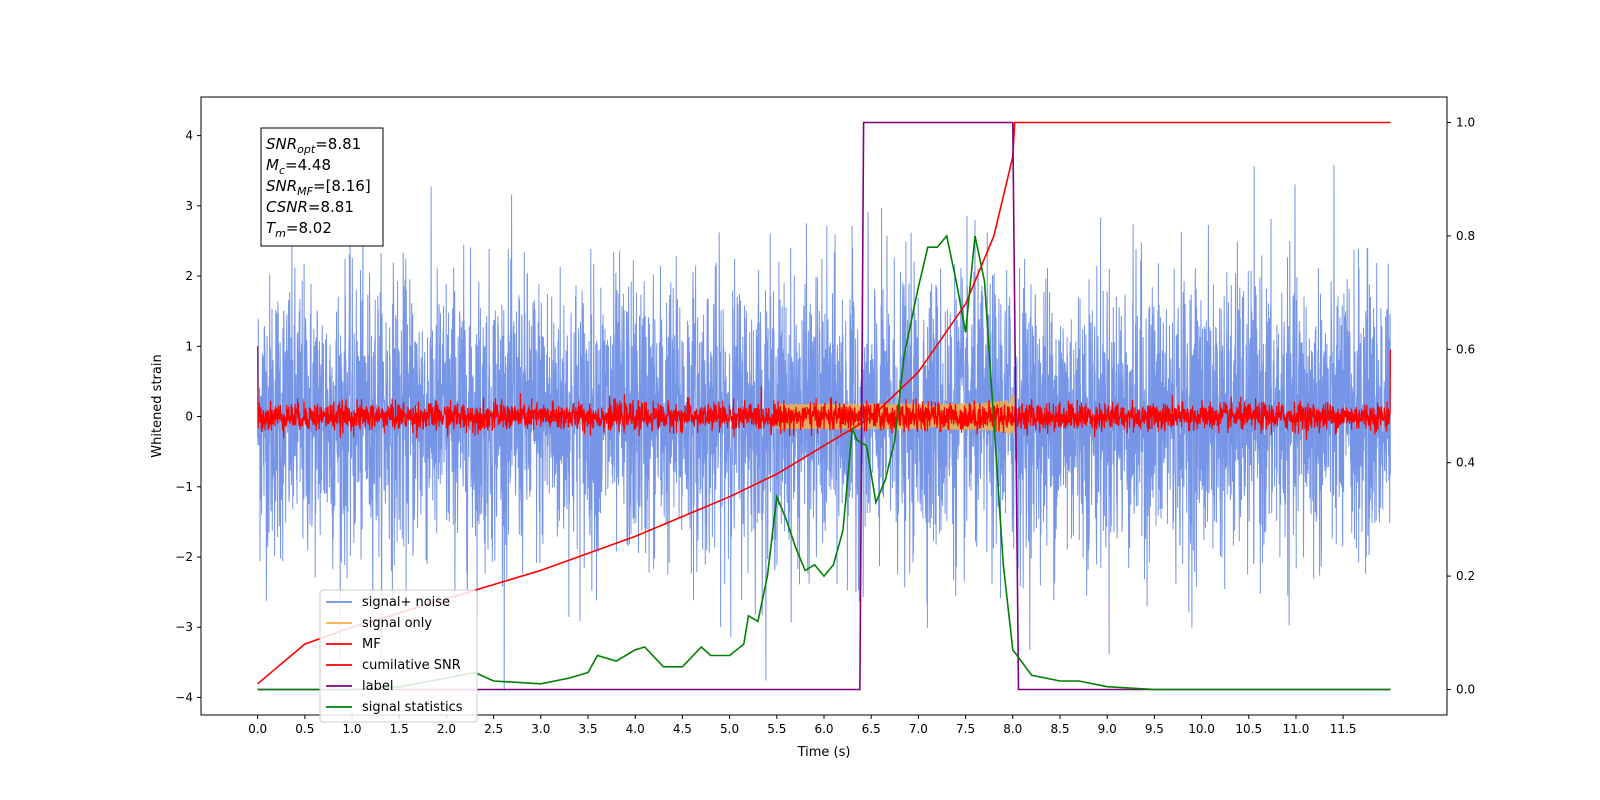 The image size is (1600, 800). Describe the element at coordinates (918, 729) in the screenshot. I see `x-tick-label: 7.0` at that location.